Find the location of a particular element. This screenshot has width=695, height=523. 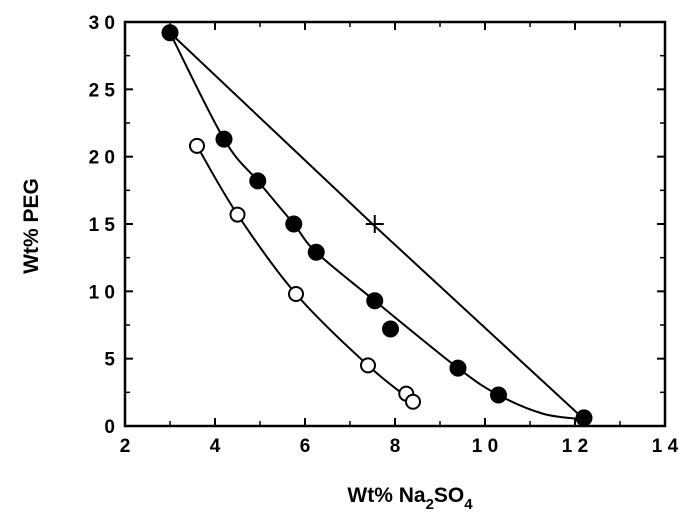

y-axis-title: Wt% PEG is located at coordinates (31, 226).